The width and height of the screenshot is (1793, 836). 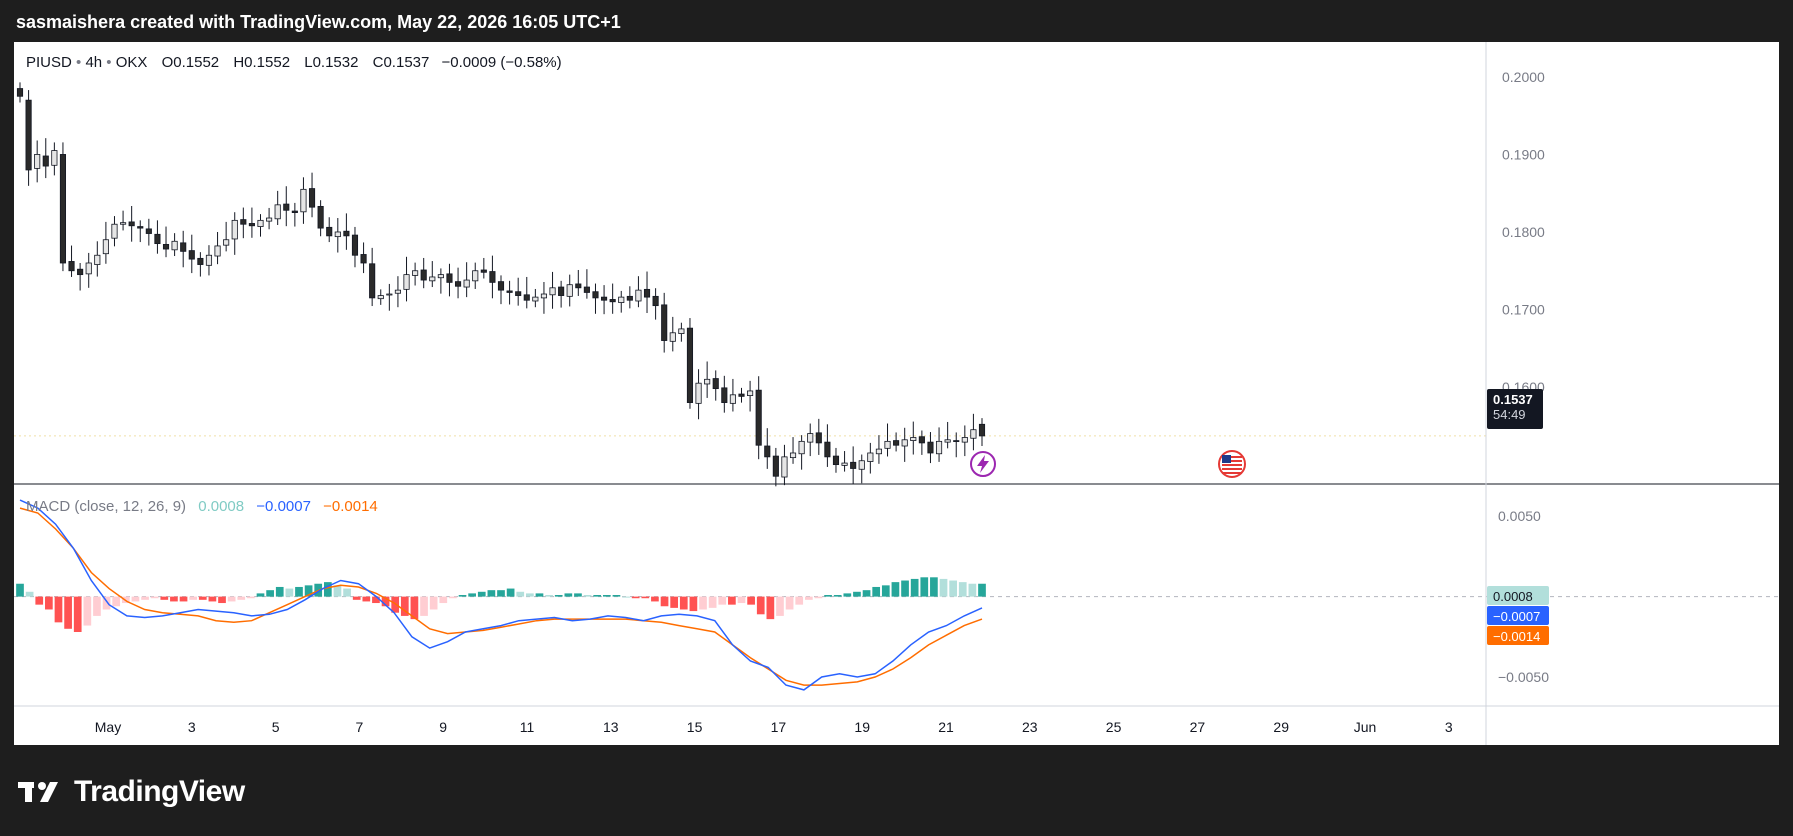 What do you see at coordinates (1518, 615) in the screenshot?
I see `macd-line-tag: −0.0007` at bounding box center [1518, 615].